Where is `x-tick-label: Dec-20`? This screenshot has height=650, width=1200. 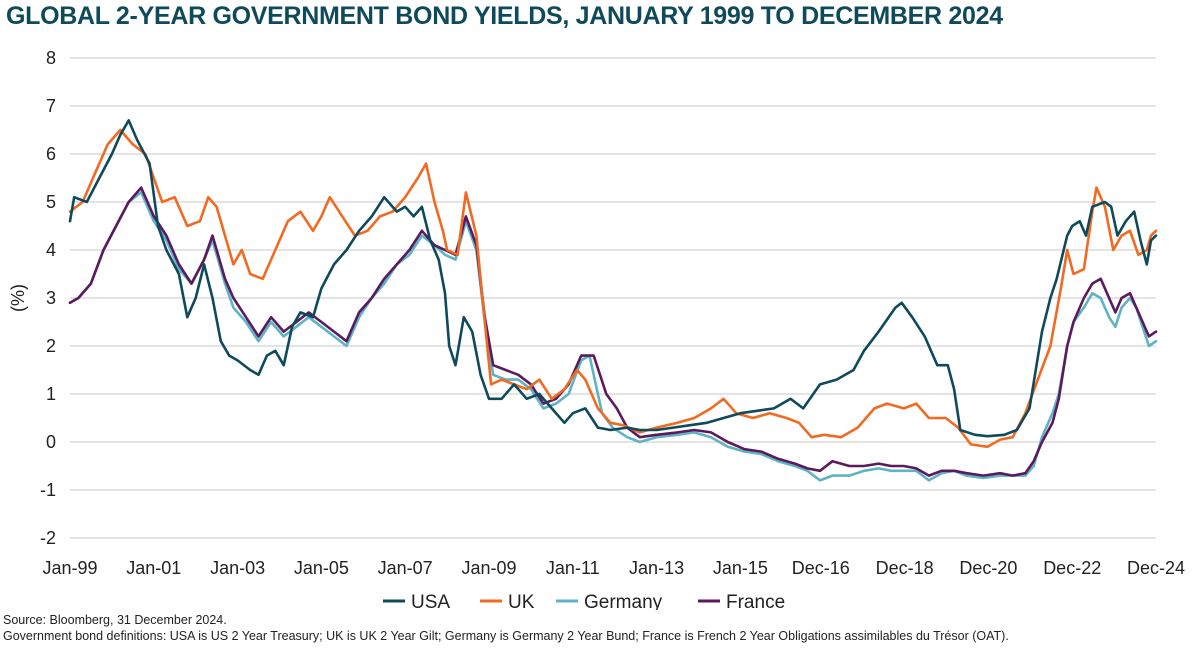 x-tick-label: Dec-20 is located at coordinates (988, 568).